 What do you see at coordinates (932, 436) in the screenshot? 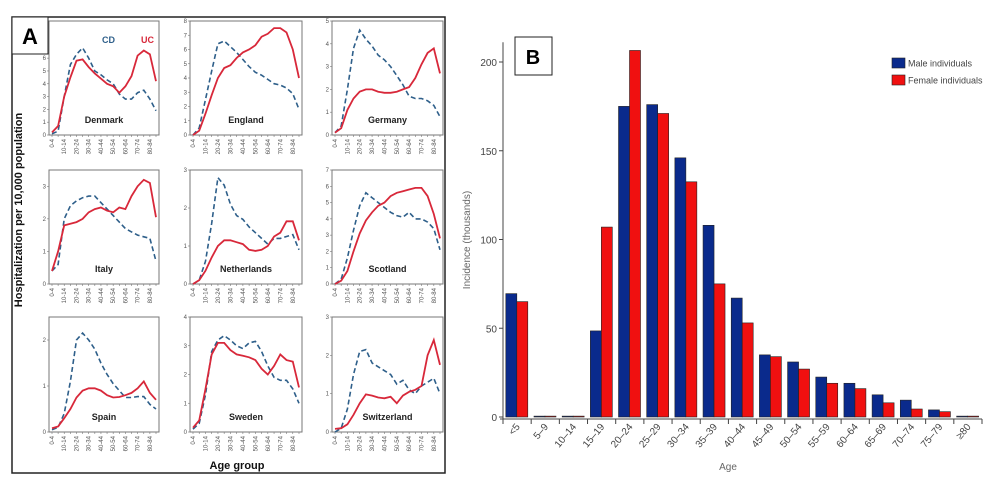
I see `x-tick-label: 75–79` at bounding box center [932, 436].